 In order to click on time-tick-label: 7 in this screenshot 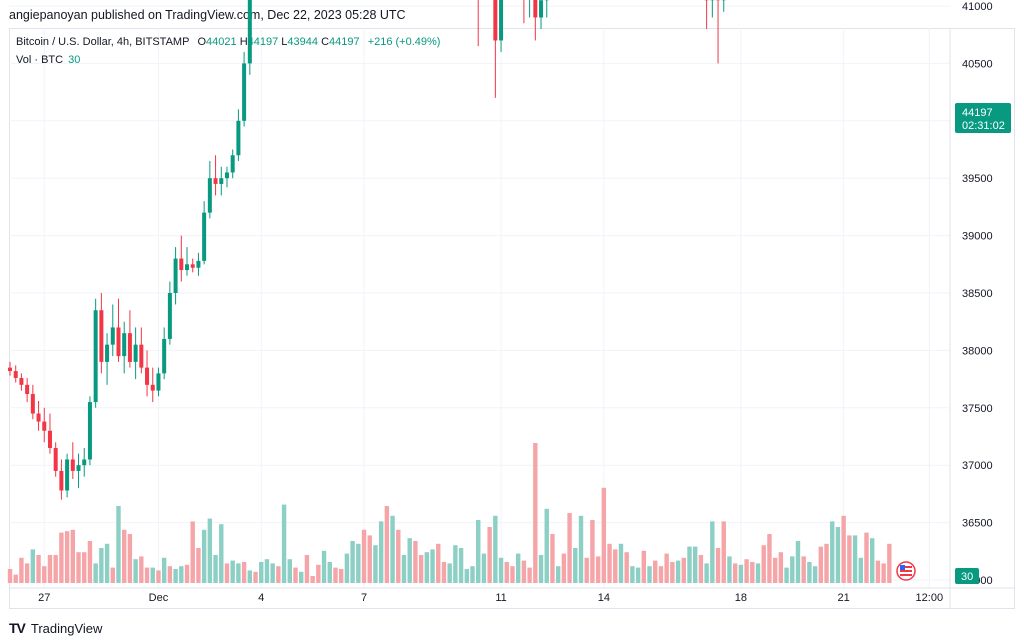, I will do `click(364, 598)`.